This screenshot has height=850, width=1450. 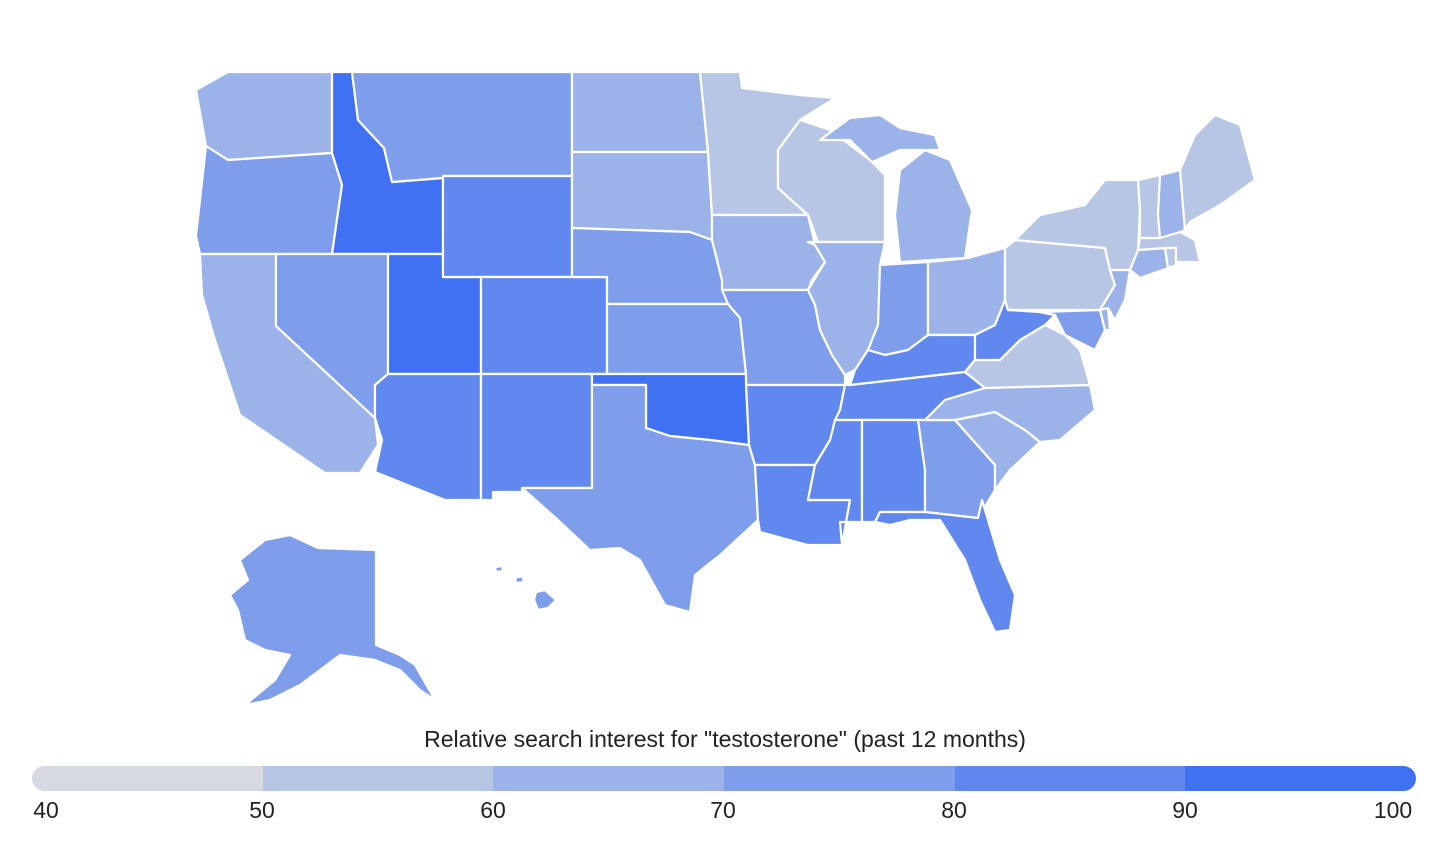 I want to click on state-nj, so click(x=1115, y=295).